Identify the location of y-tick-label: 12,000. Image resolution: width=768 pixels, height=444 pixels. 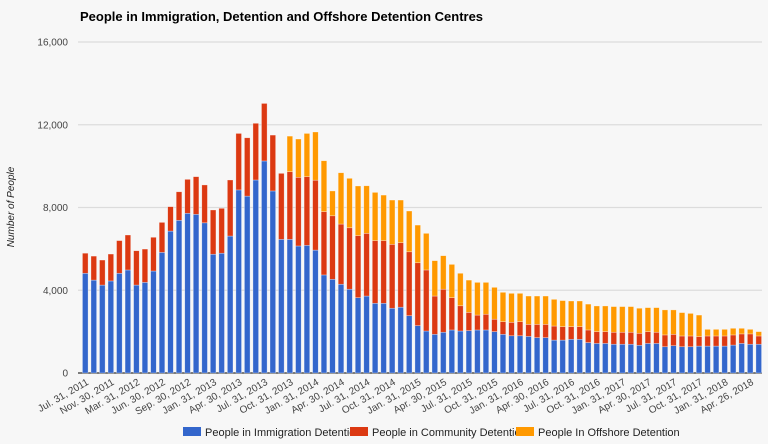
(52, 125).